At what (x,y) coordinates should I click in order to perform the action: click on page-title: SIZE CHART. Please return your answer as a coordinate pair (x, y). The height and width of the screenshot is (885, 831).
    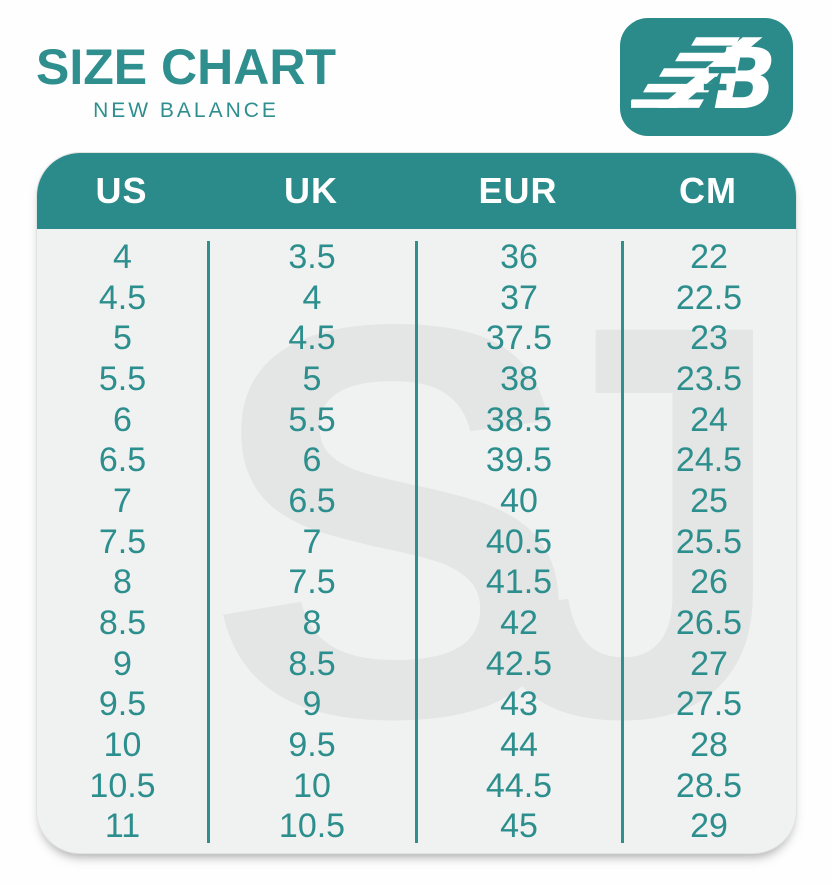
    Looking at the image, I should click on (186, 67).